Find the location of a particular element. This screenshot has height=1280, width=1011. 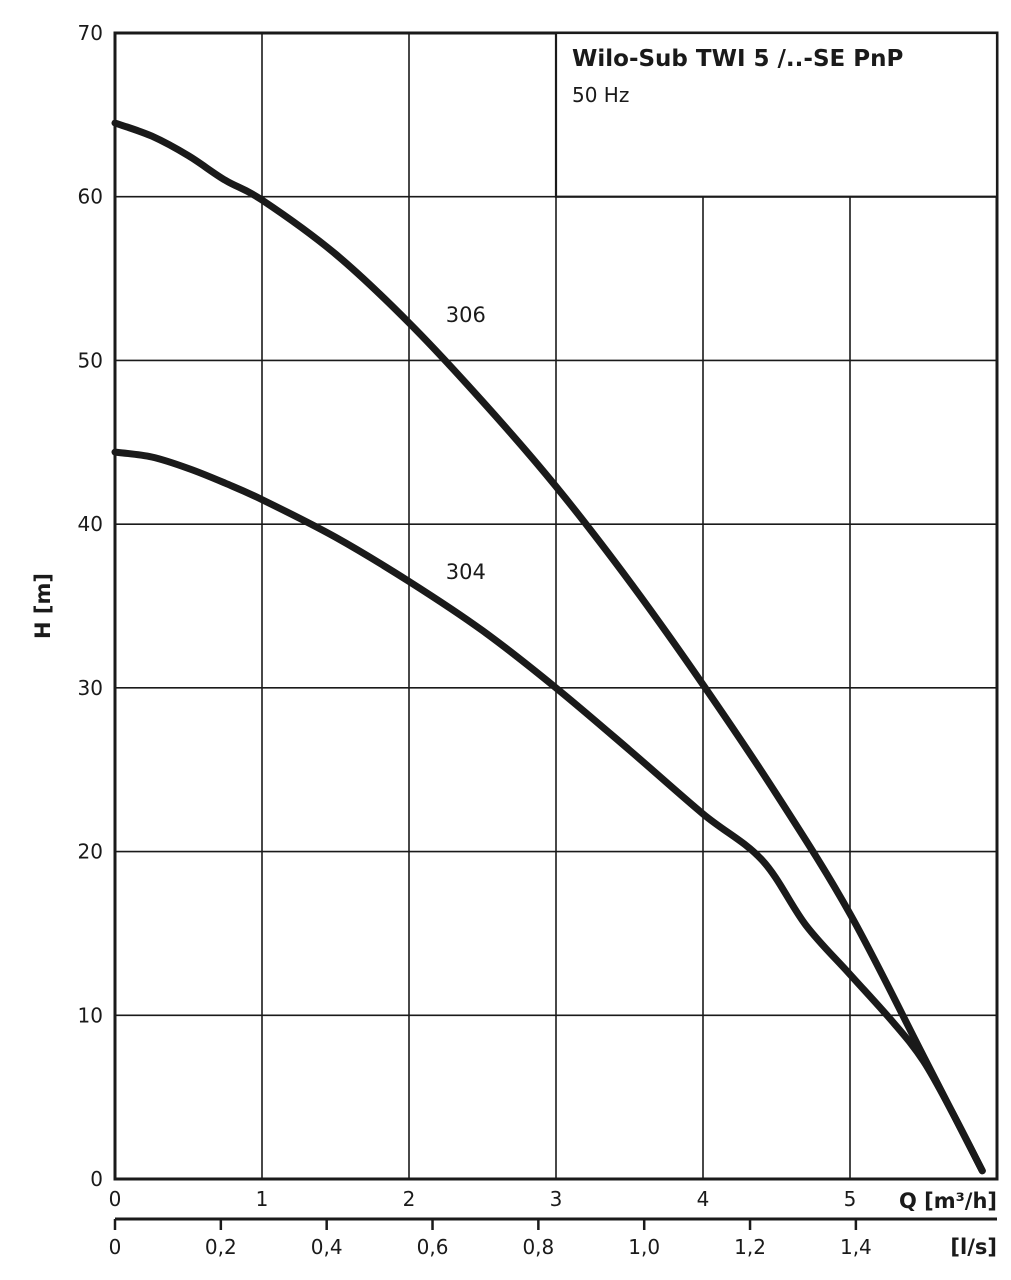

y-tick-label-6: 60 is located at coordinates (90, 197).